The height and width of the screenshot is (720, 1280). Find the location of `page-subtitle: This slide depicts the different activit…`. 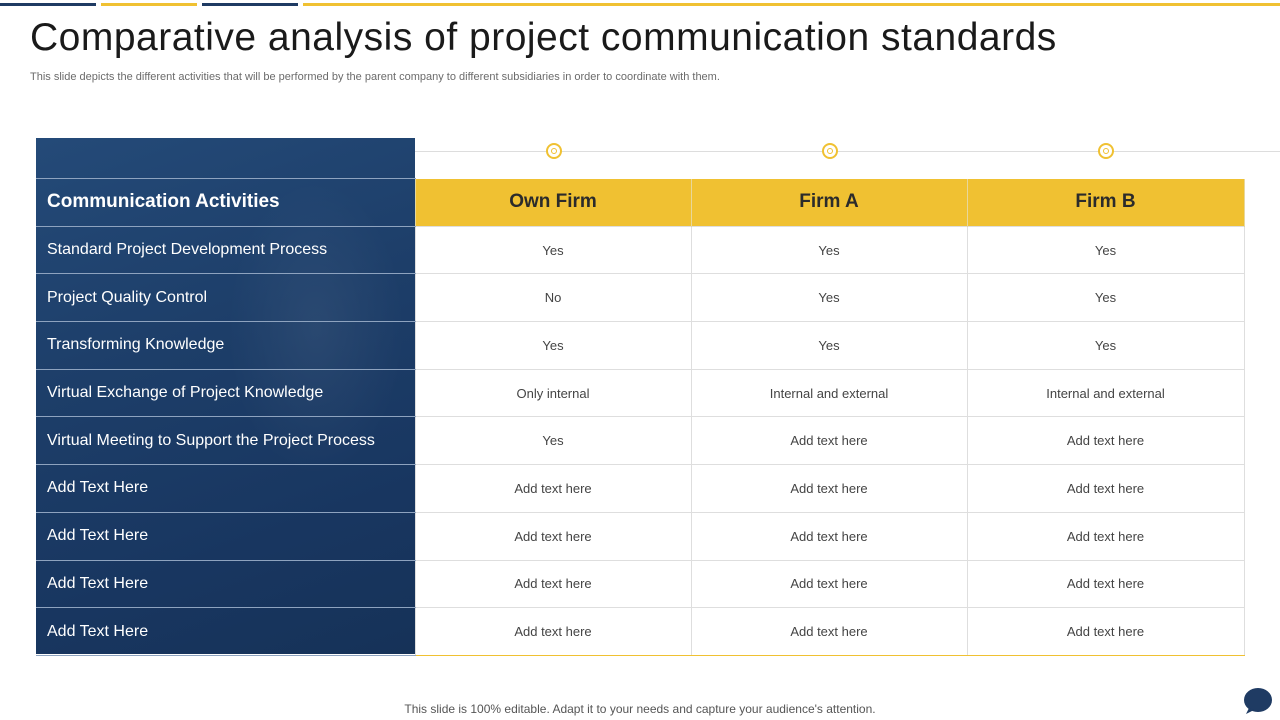

page-subtitle: This slide depicts the different activit… is located at coordinates (375, 77).